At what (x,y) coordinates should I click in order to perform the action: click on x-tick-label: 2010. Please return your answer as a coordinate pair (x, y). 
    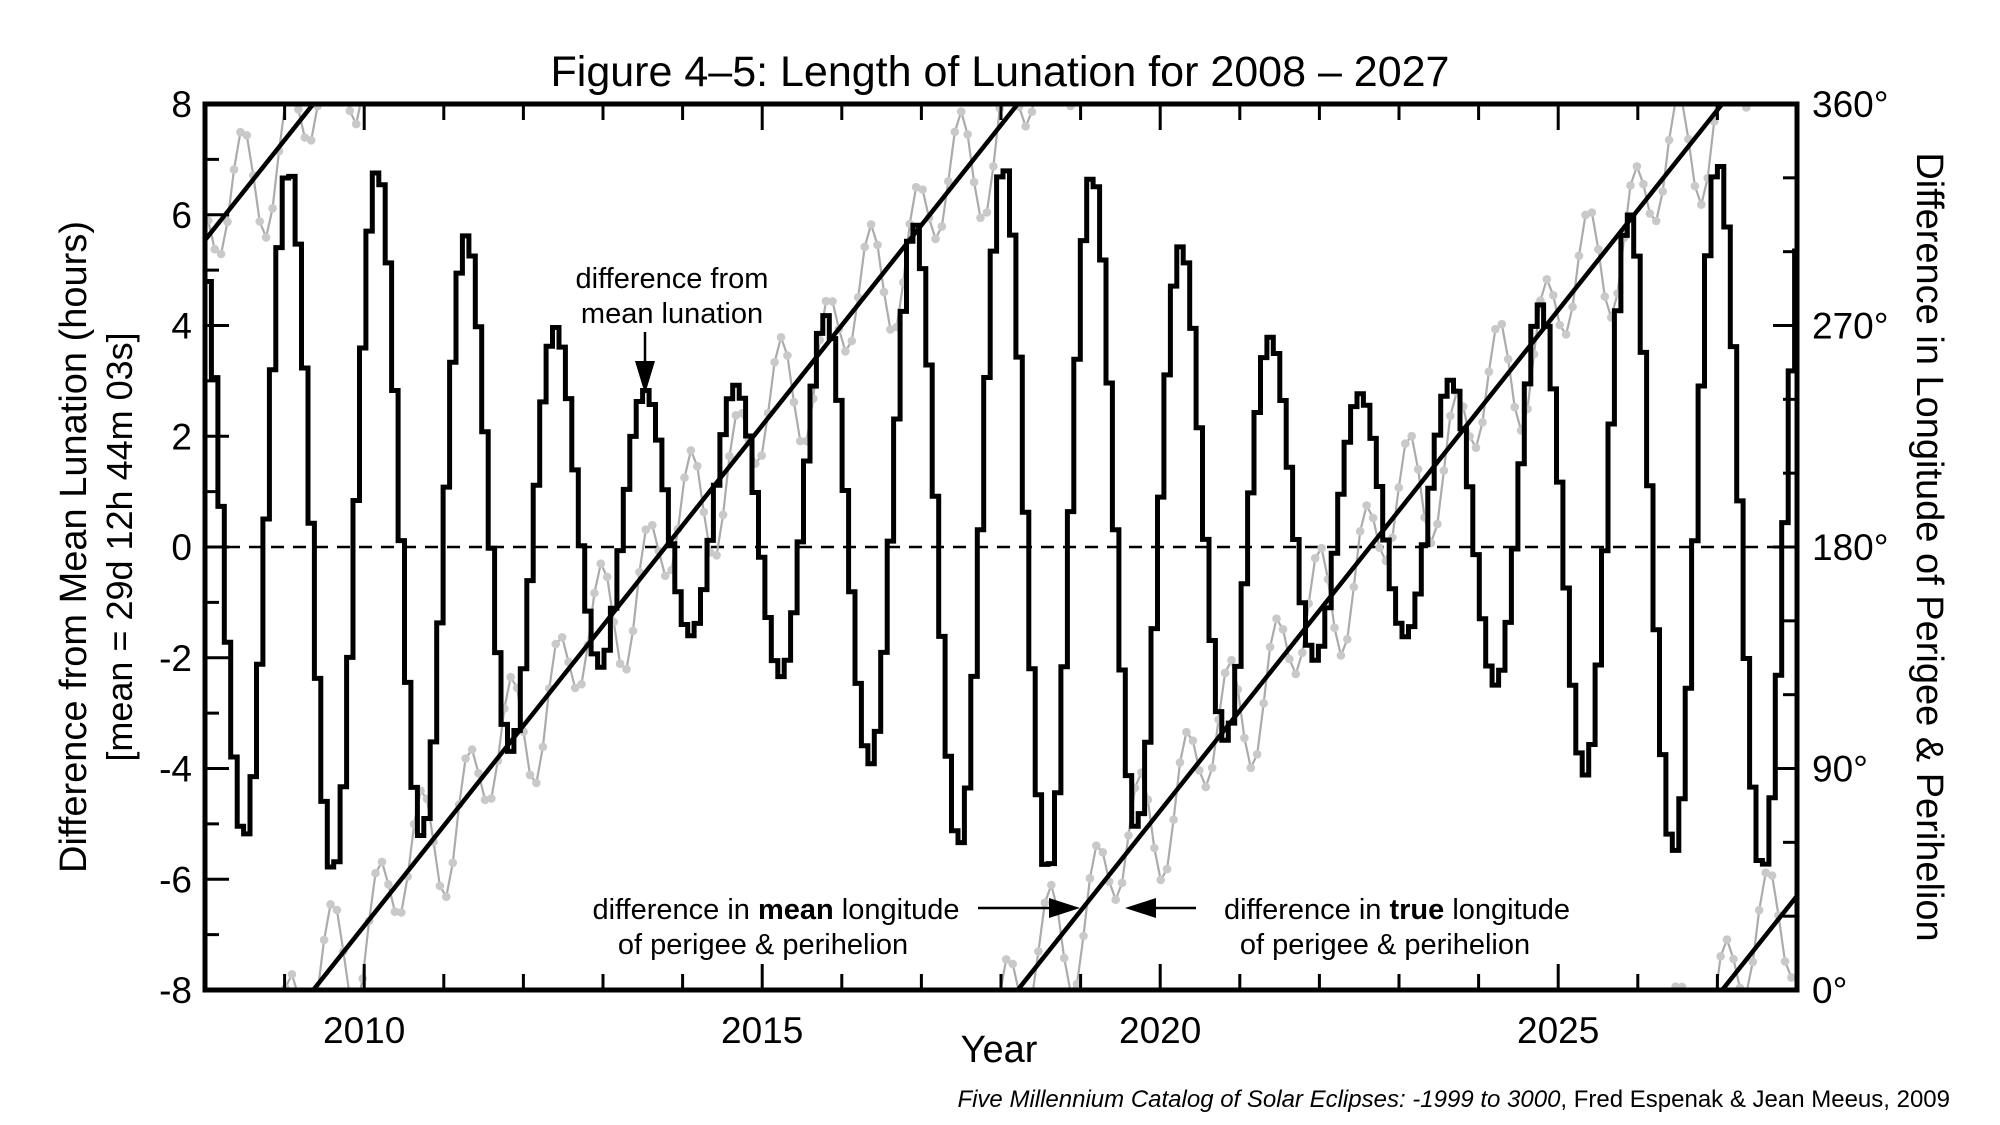
    Looking at the image, I should click on (364, 1030).